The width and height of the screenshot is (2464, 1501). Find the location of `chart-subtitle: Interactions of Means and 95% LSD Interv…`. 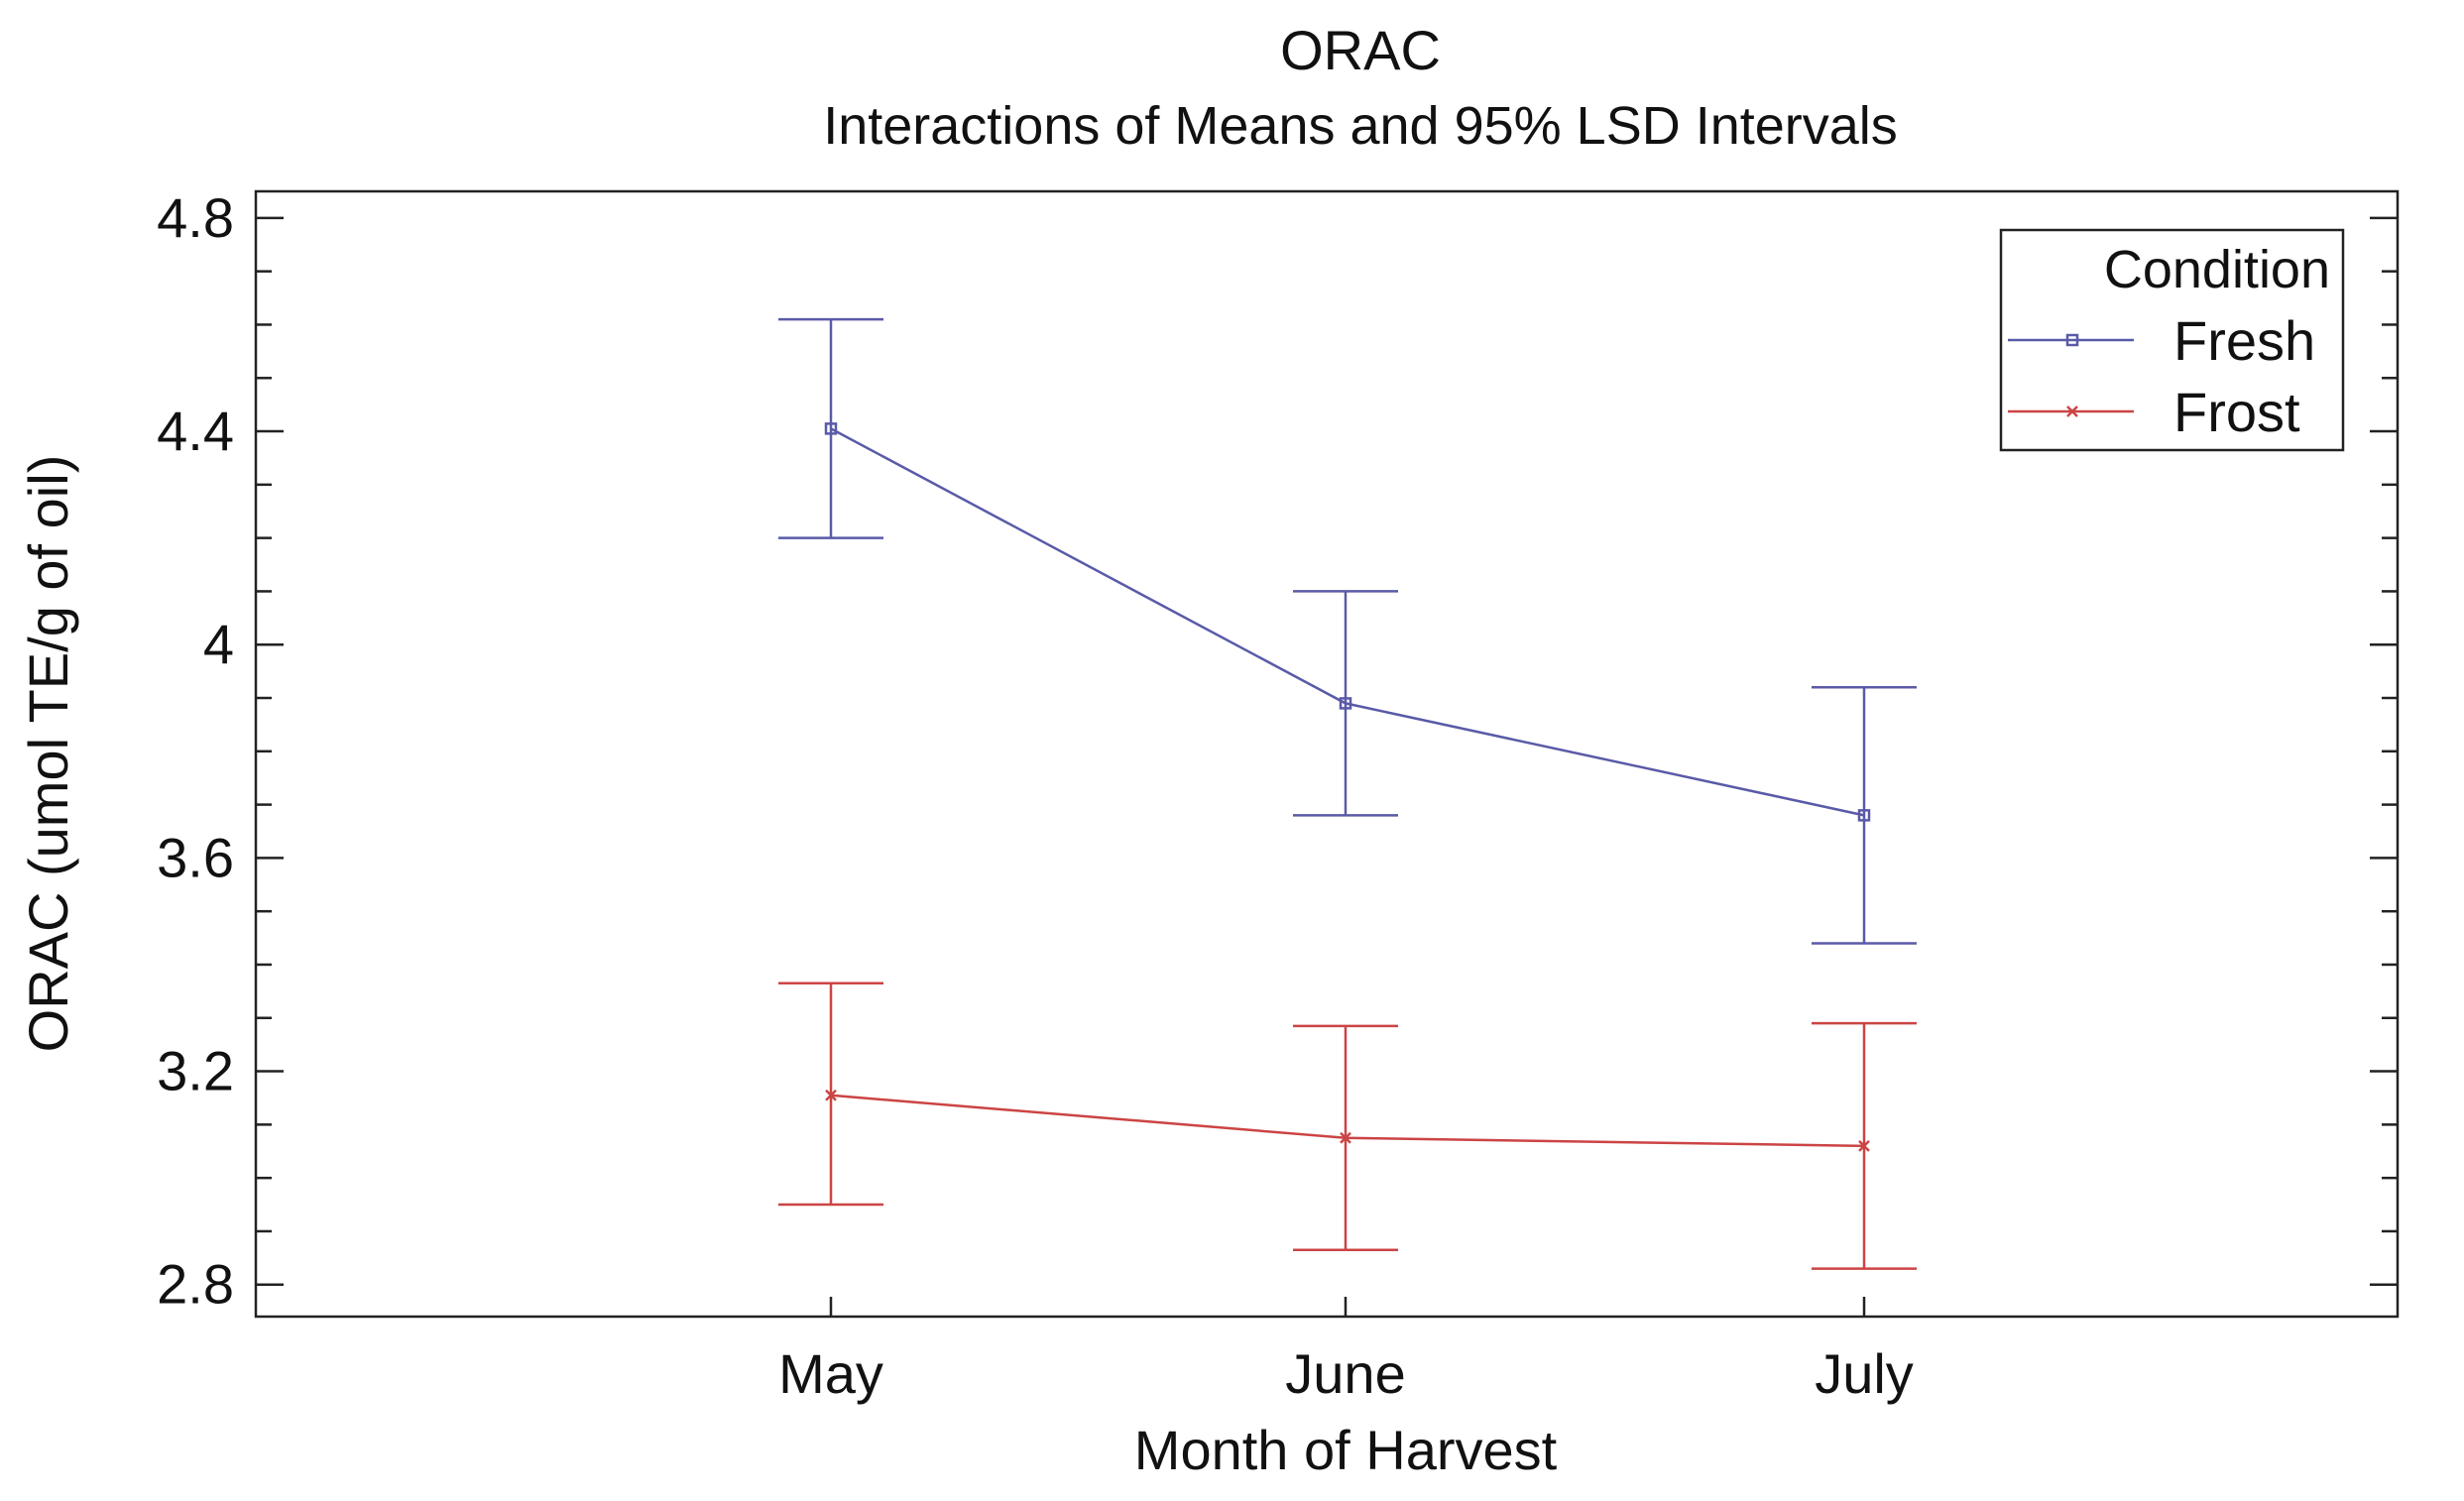

chart-subtitle: Interactions of Means and 95% LSD Interv… is located at coordinates (1360, 126).